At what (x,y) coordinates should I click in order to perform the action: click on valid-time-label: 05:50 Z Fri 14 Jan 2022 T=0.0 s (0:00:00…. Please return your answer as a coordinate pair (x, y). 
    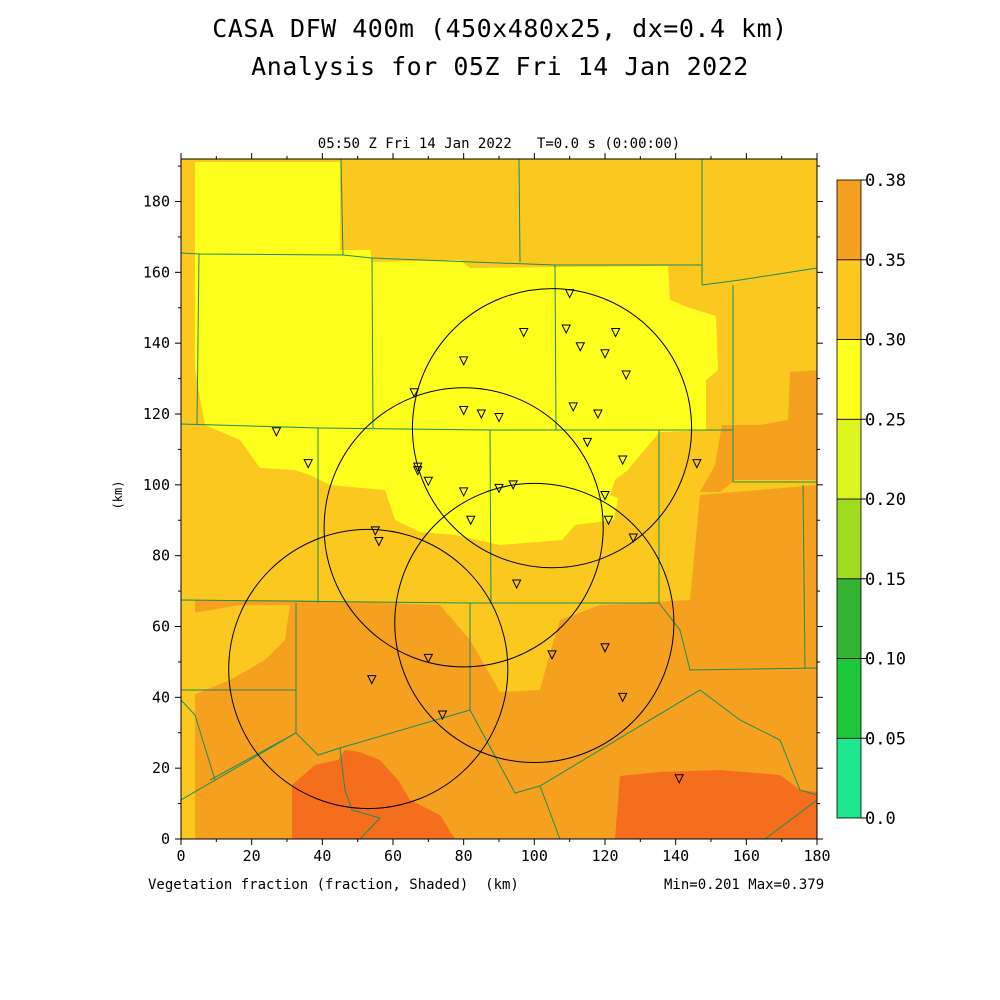
    Looking at the image, I should click on (499, 144).